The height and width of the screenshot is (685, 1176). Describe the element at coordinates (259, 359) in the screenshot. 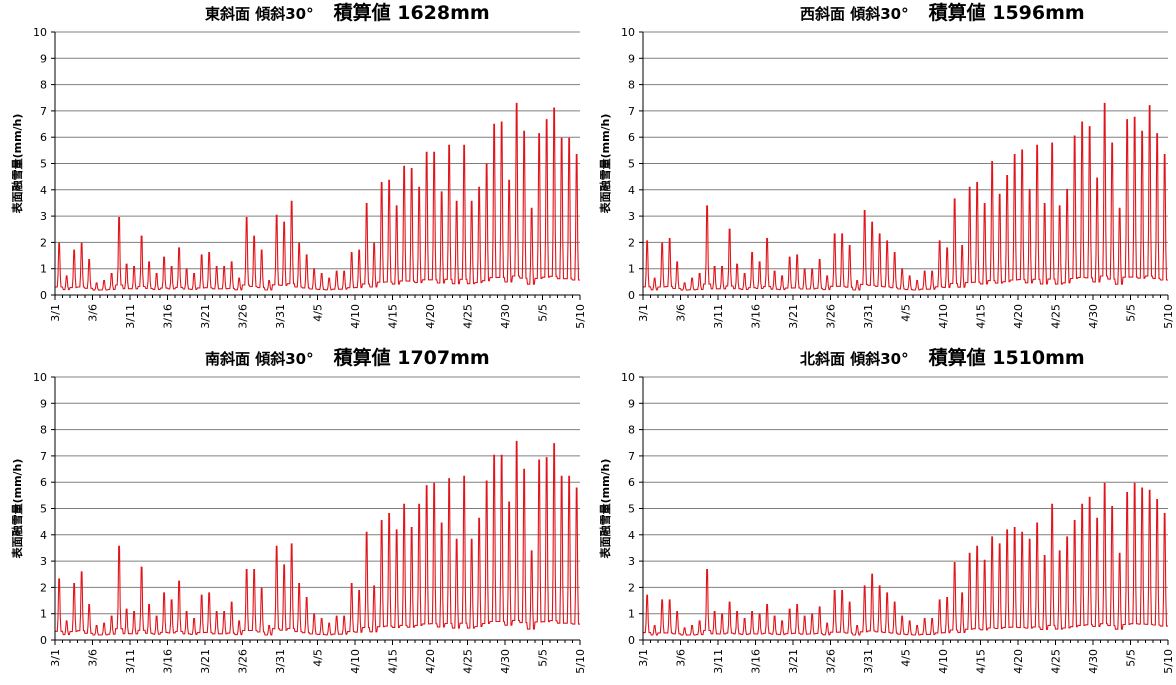

I see `chart-title-slope: 南斜面 傾斜30°` at that location.